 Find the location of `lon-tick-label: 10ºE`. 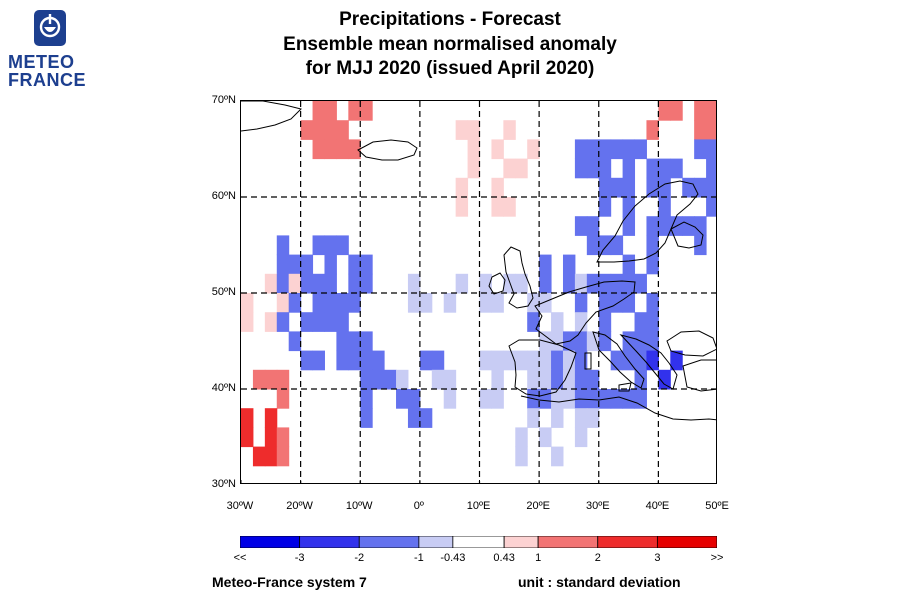

lon-tick-label: 10ºE is located at coordinates (478, 506).